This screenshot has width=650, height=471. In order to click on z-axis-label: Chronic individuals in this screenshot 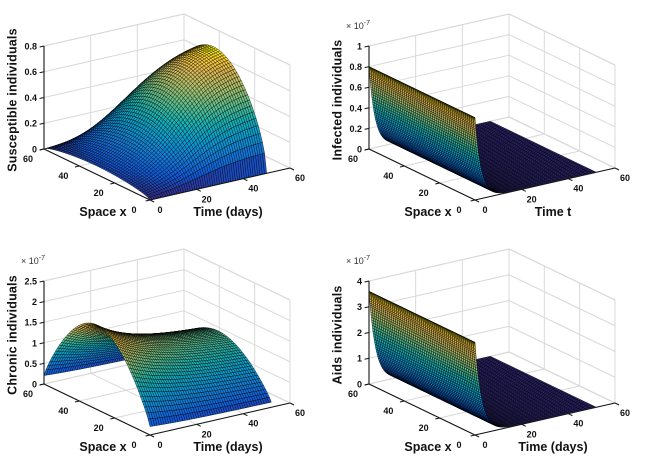, I will do `click(12, 335)`.